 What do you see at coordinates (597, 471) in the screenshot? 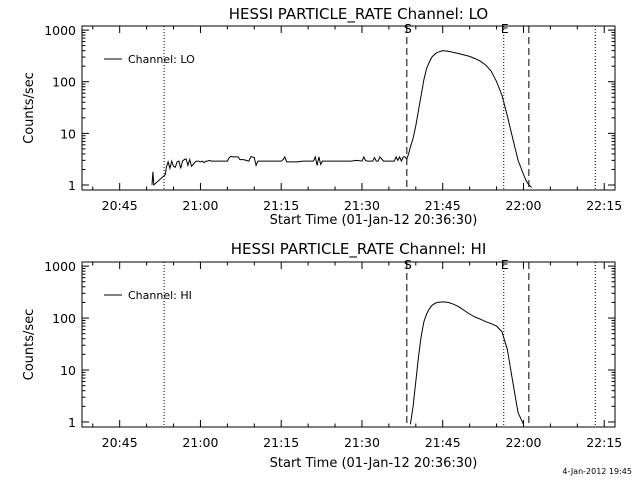
I see `footer-timestamp: 4-Jan-2012 19:45` at bounding box center [597, 471].